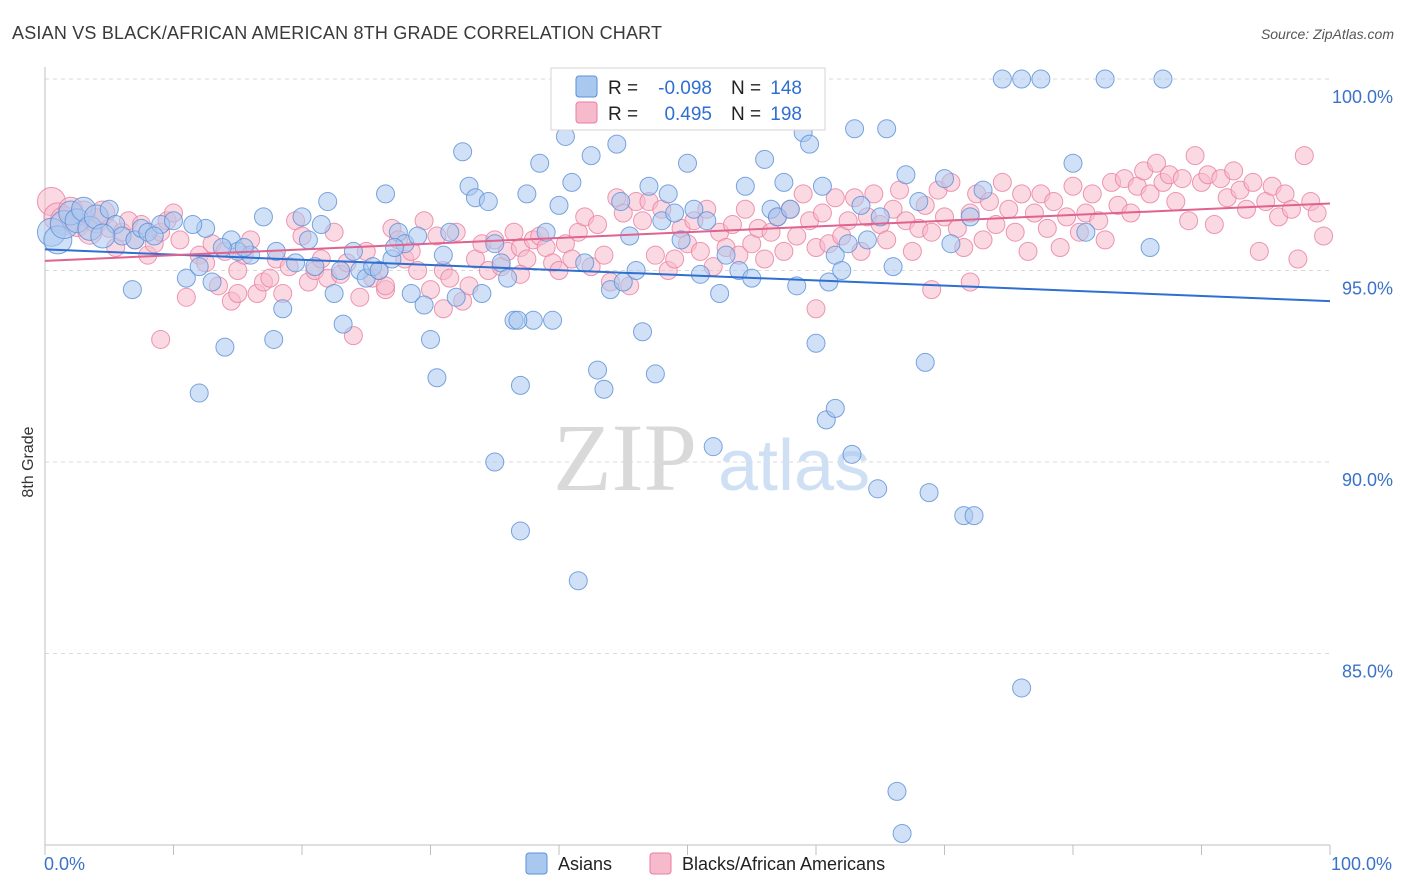  I want to click on y-tick-label: 85.0%, so click(1367, 672).